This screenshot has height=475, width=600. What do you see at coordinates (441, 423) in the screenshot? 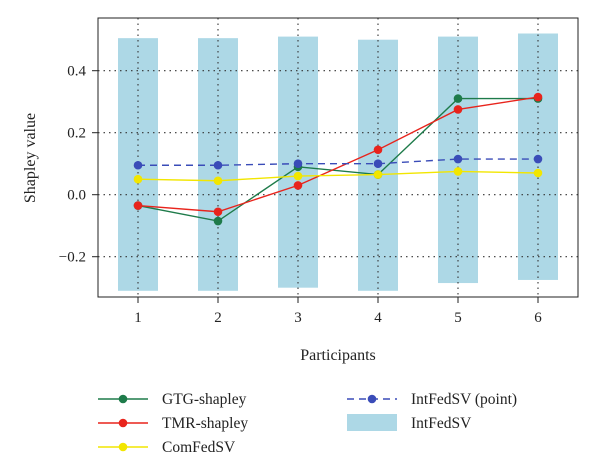
I see `legend-label: IntFedSV` at bounding box center [441, 423].